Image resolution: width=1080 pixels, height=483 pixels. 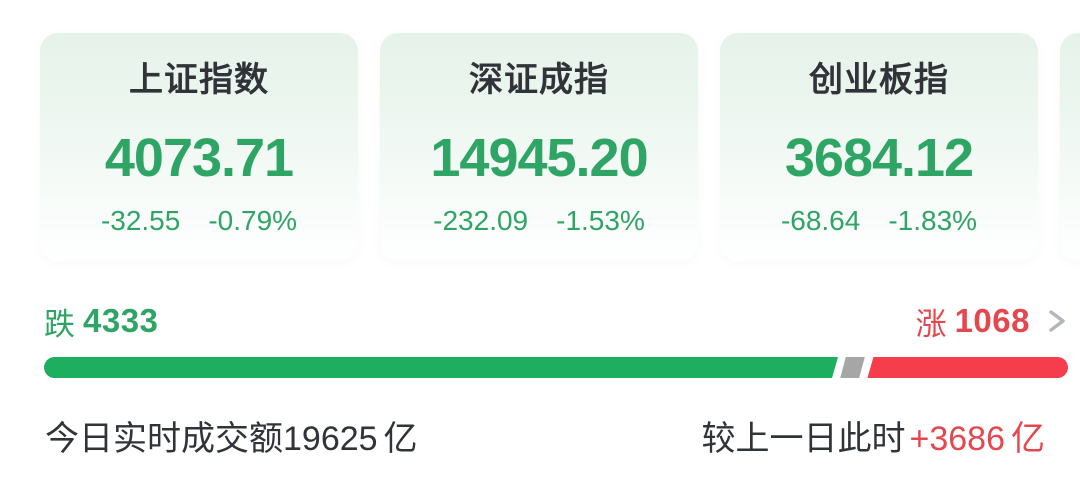 I want to click on index-card-shanghai-composite: 上证指数 4073.71 -32.55 -0.79%, so click(x=199, y=147).